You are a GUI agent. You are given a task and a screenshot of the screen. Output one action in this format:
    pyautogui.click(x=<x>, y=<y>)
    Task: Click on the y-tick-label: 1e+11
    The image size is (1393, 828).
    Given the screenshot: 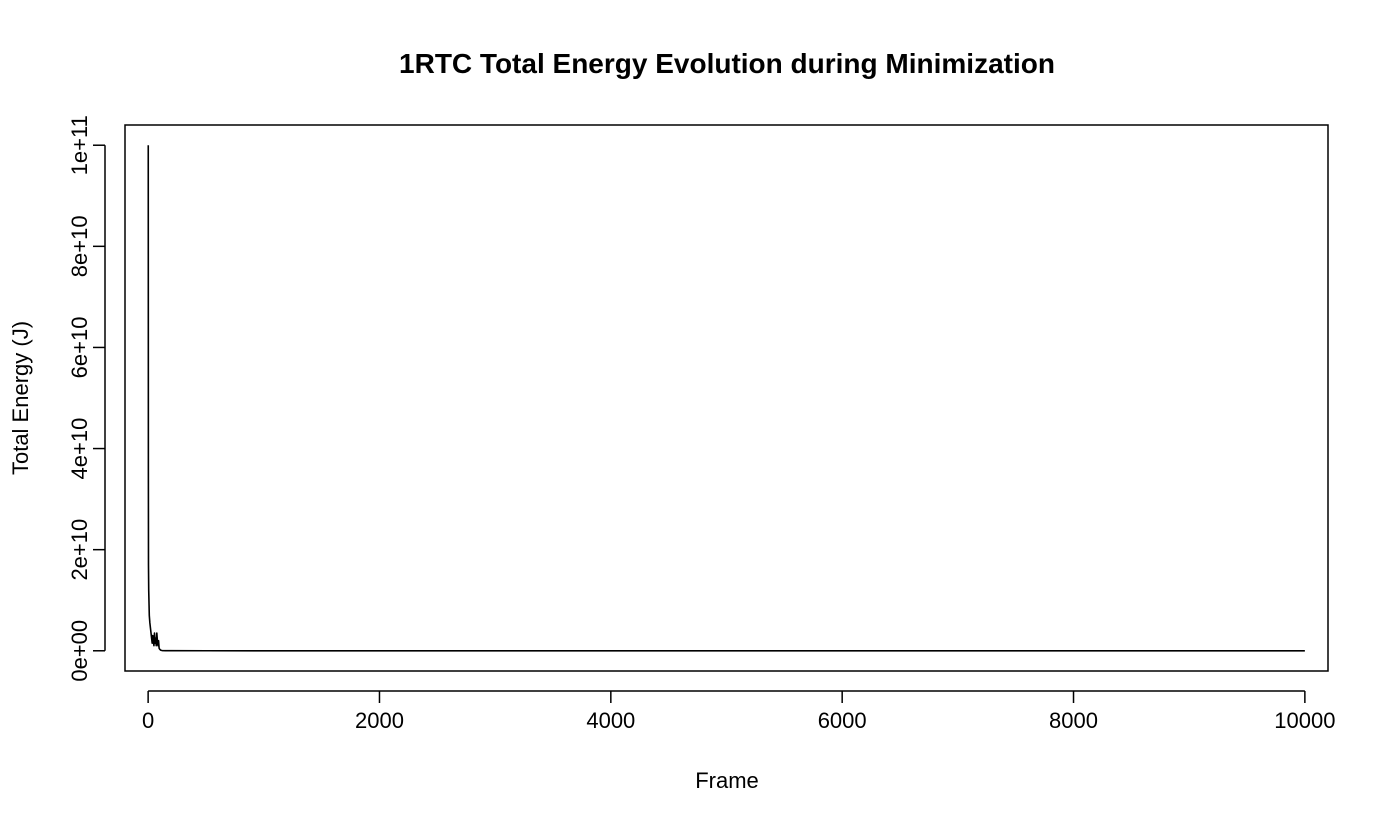 What is the action you would take?
    pyautogui.click(x=79, y=145)
    